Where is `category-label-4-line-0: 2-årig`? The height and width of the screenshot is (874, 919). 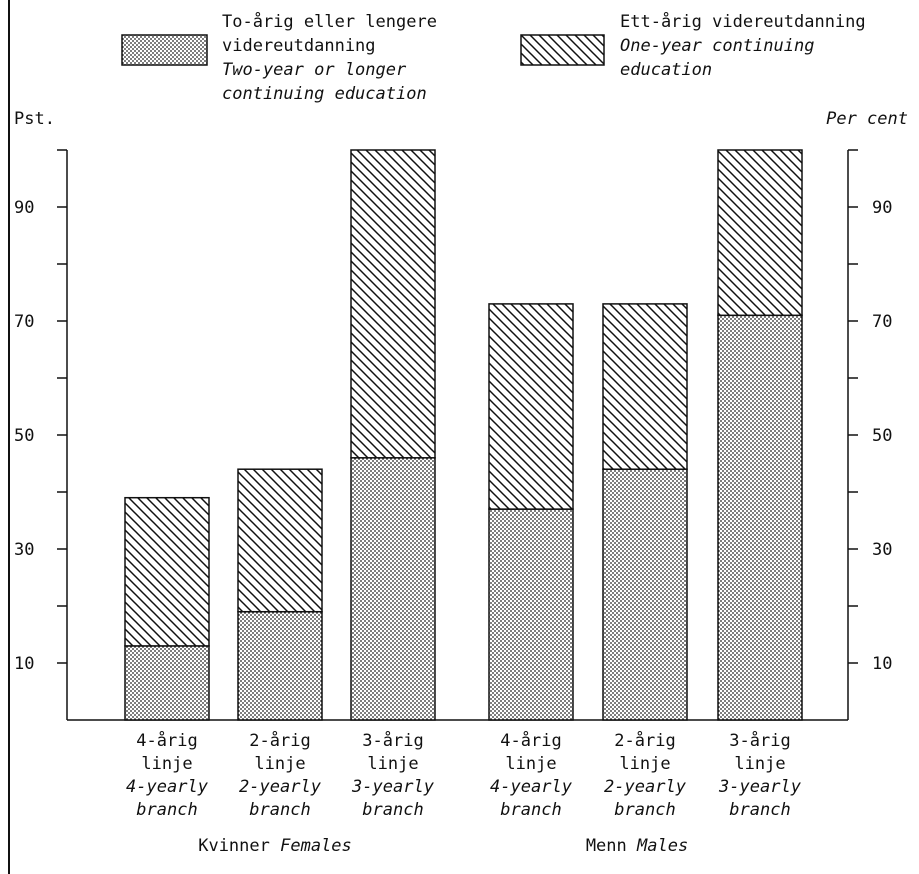 category-label-4-line-0: 2-årig is located at coordinates (644, 740).